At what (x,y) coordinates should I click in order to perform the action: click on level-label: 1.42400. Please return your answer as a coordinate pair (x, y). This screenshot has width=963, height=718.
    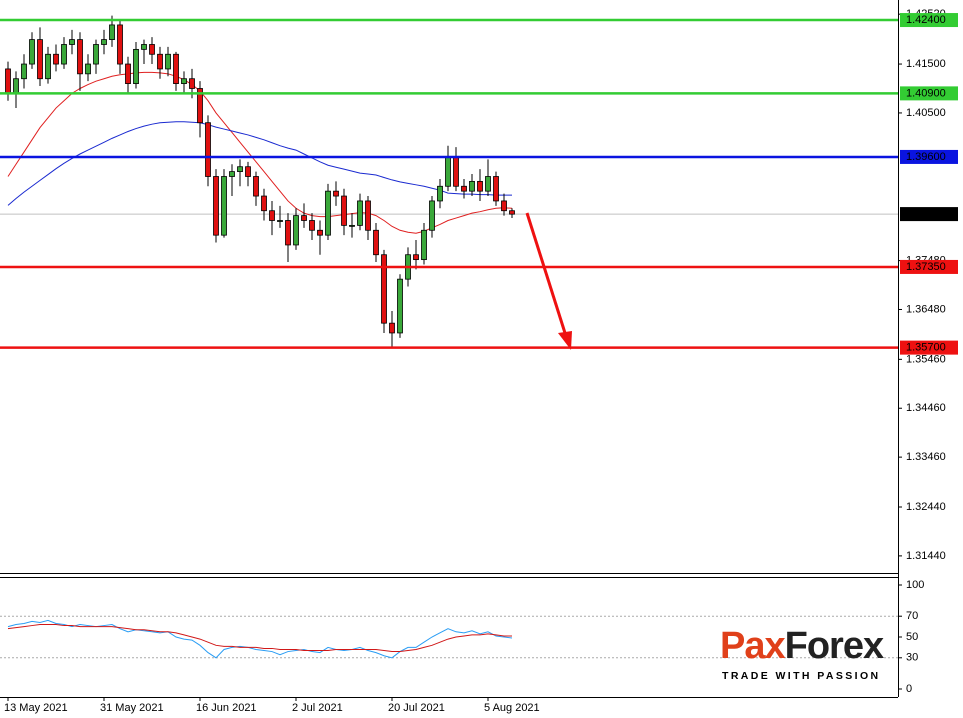
    Looking at the image, I should click on (926, 20).